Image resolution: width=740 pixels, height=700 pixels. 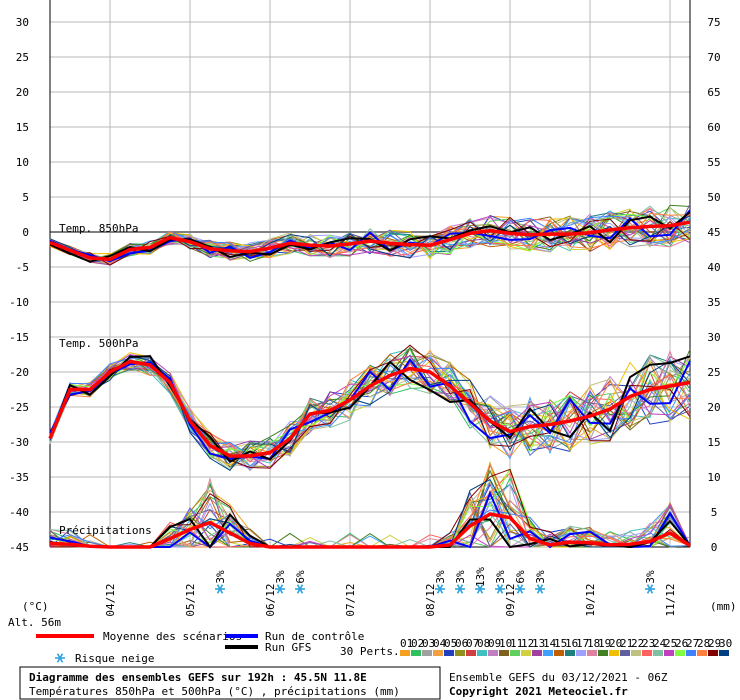 What do you see at coordinates (681, 643) in the screenshot?
I see `pert-number: 26` at bounding box center [681, 643].